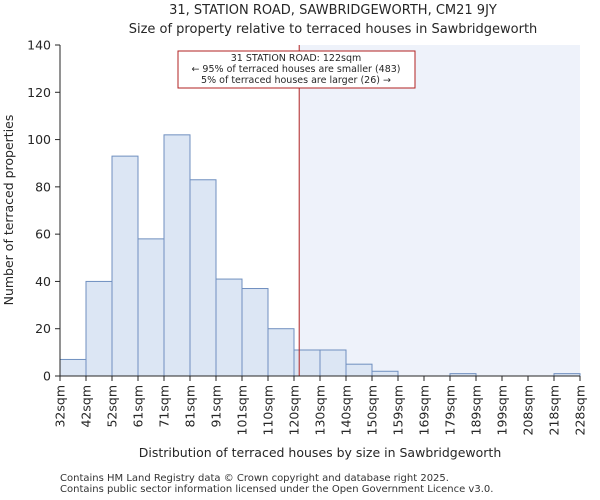 The height and width of the screenshot is (500, 600). Describe the element at coordinates (151, 307) in the screenshot. I see `bar-61sqm` at that location.